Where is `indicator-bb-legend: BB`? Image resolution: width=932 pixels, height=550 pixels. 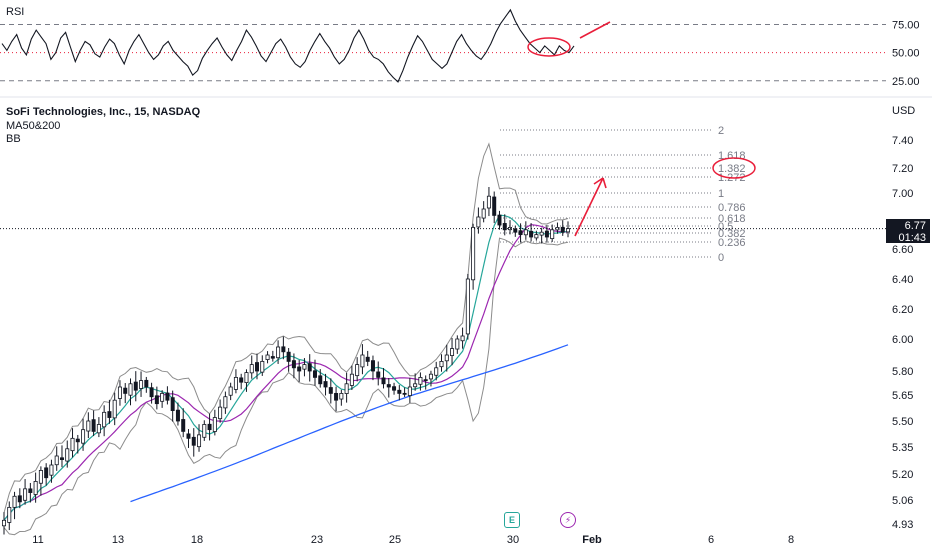
indicator-bb-legend: BB is located at coordinates (13, 139).